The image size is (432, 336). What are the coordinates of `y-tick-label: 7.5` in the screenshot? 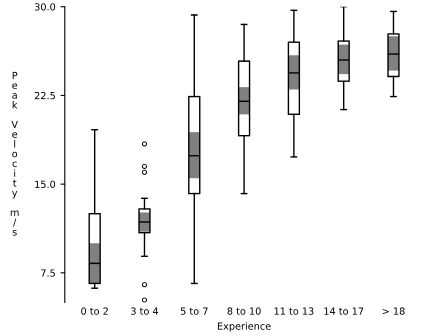 It's located at (48, 273).